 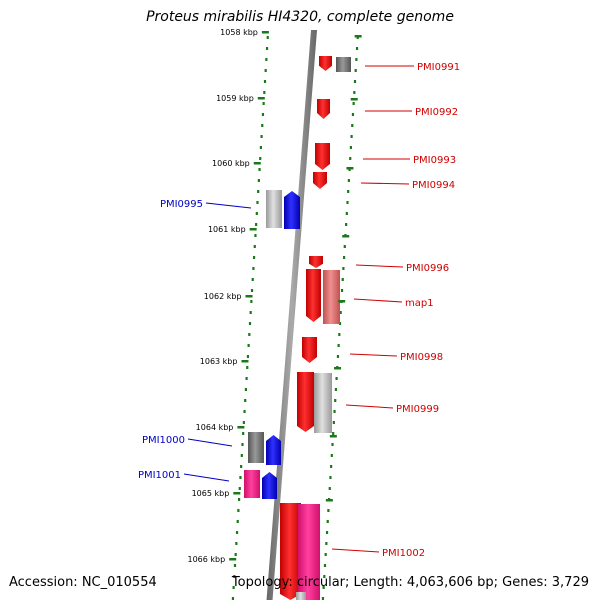 I want to click on accession-text: Accession: NC_010554, so click(x=83, y=582).